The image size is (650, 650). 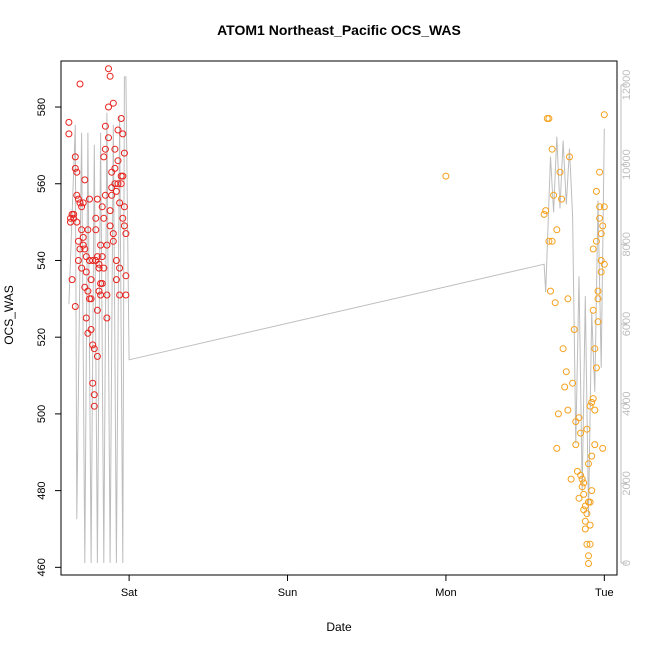 I want to click on y2-tick-label: 12000, so click(x=627, y=85).